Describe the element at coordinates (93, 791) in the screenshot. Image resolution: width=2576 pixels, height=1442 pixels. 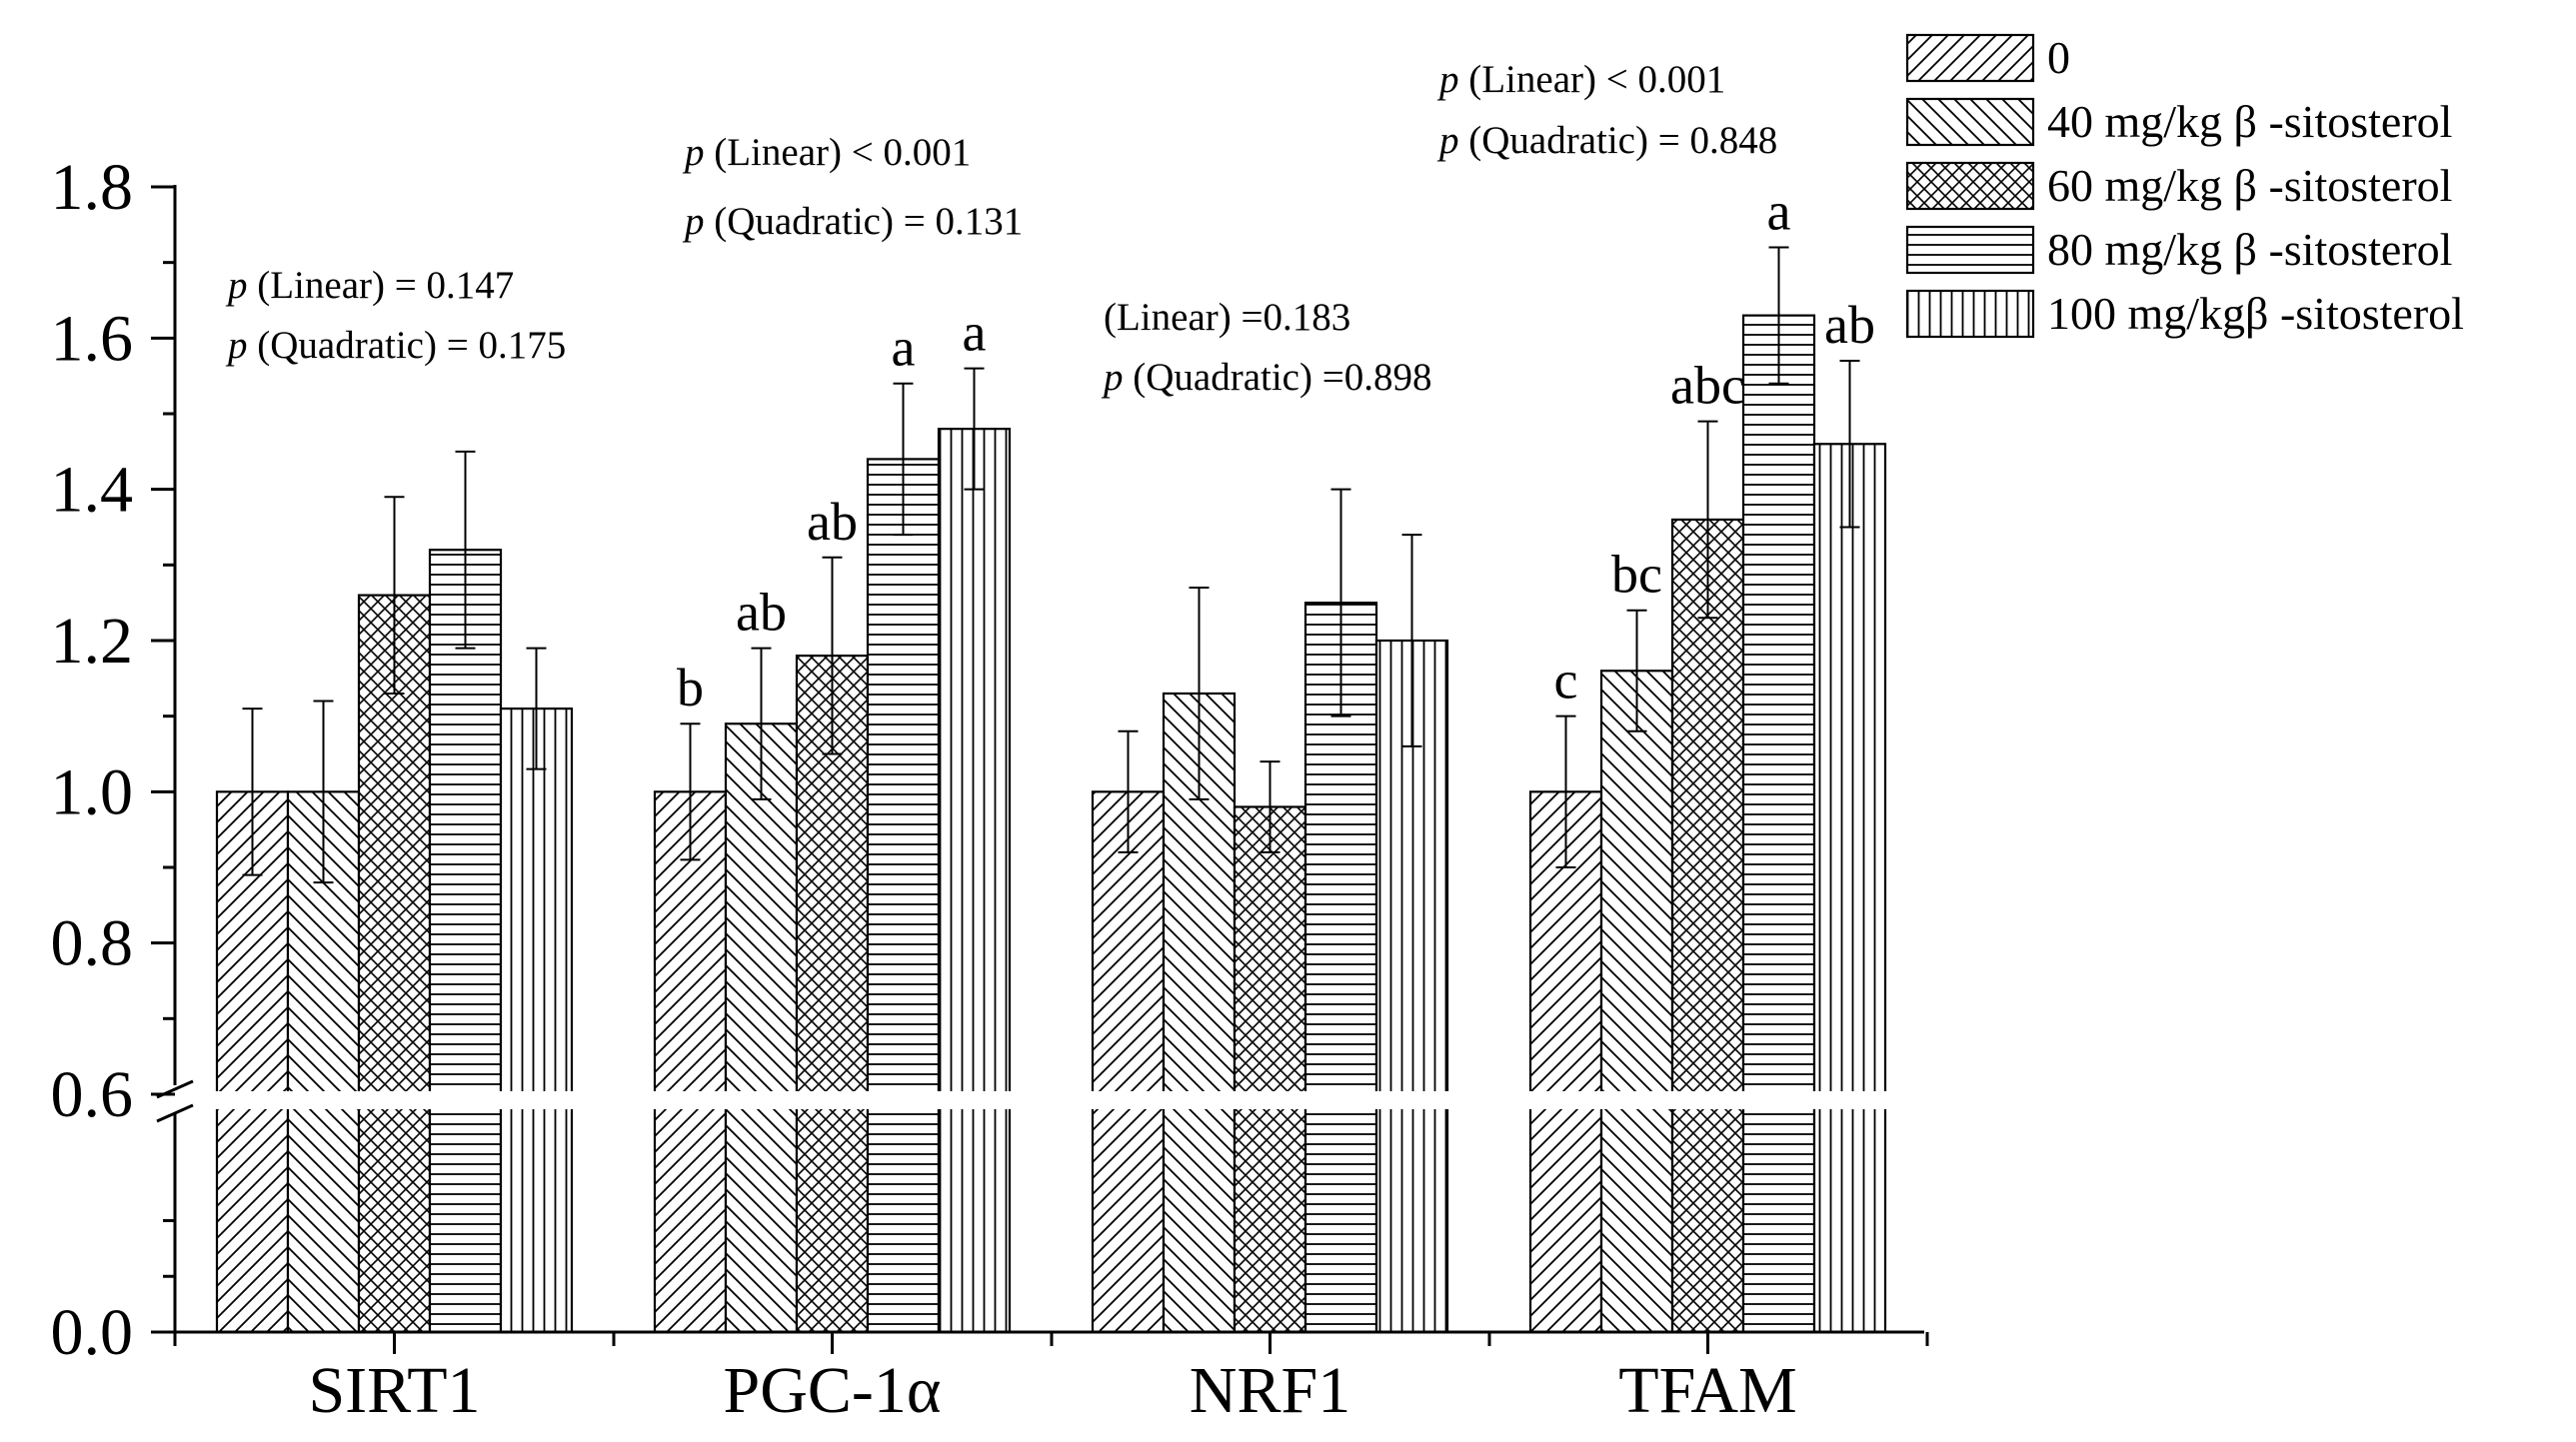
I see `y-tick-label: 1.0` at that location.